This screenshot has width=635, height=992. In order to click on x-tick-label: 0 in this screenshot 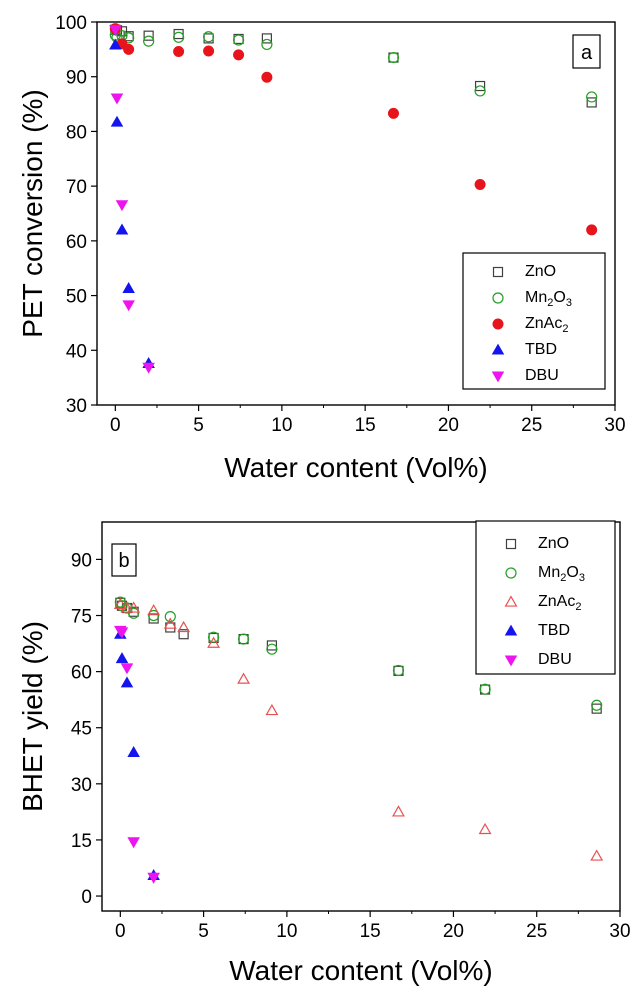, I will do `click(120, 931)`.